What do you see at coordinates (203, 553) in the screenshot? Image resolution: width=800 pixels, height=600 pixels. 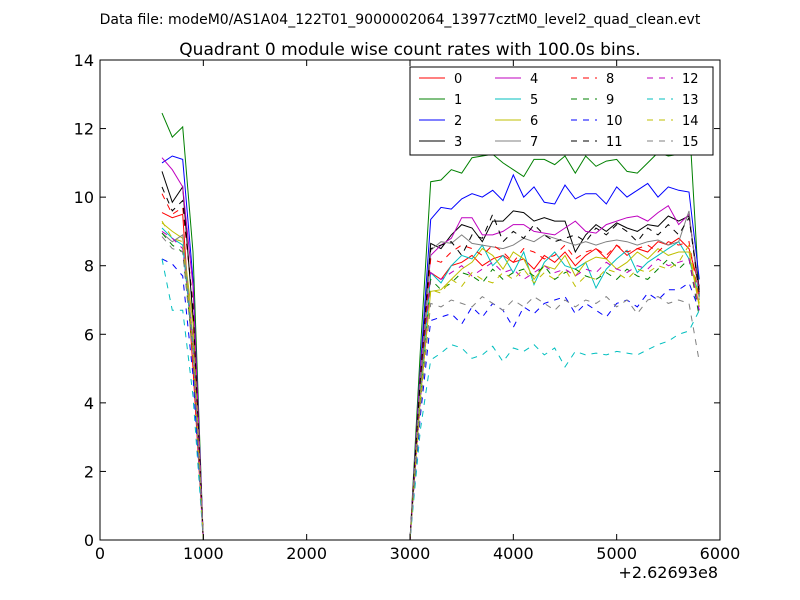 I see `x-tick-label: 1000` at bounding box center [203, 553].